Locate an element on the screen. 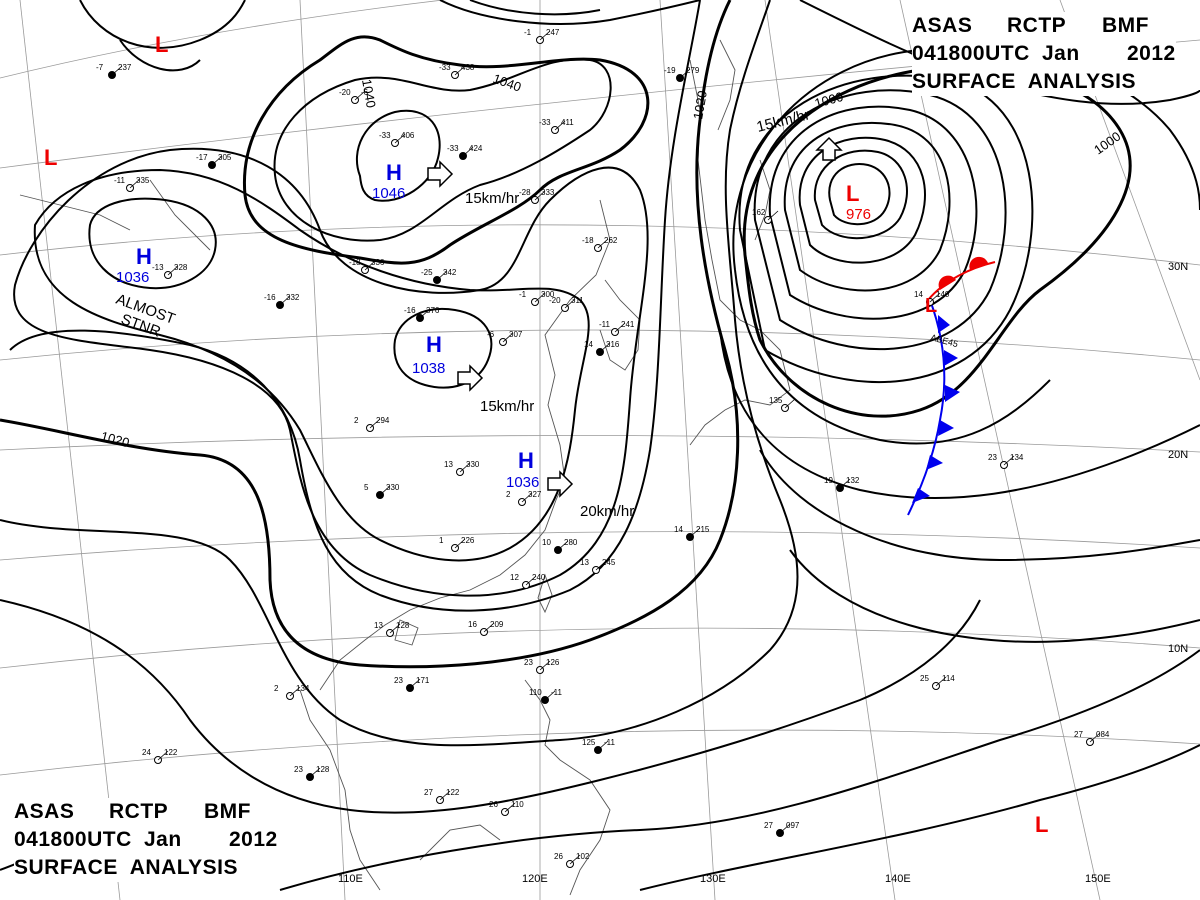 This screenshot has height=900, width=1200. high-center-letter: H is located at coordinates (394, 172).